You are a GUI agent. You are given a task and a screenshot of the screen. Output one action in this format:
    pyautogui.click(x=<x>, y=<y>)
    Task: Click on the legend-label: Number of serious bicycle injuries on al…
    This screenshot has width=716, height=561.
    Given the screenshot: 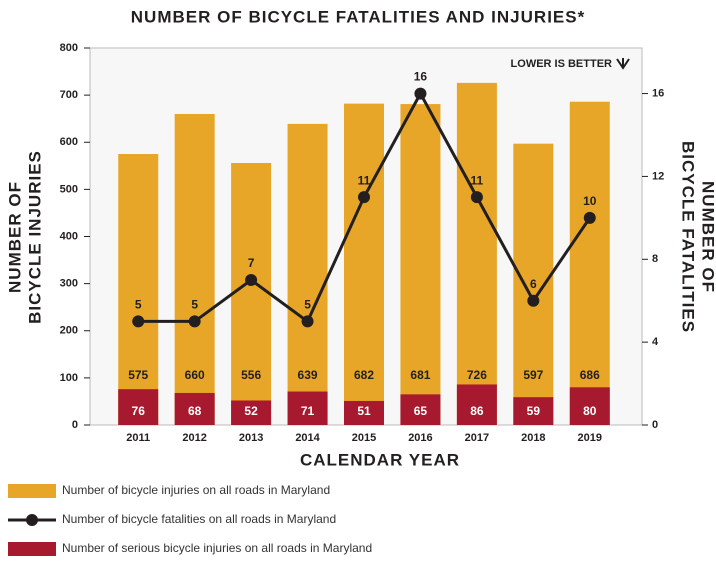 What is the action you would take?
    pyautogui.click(x=217, y=548)
    